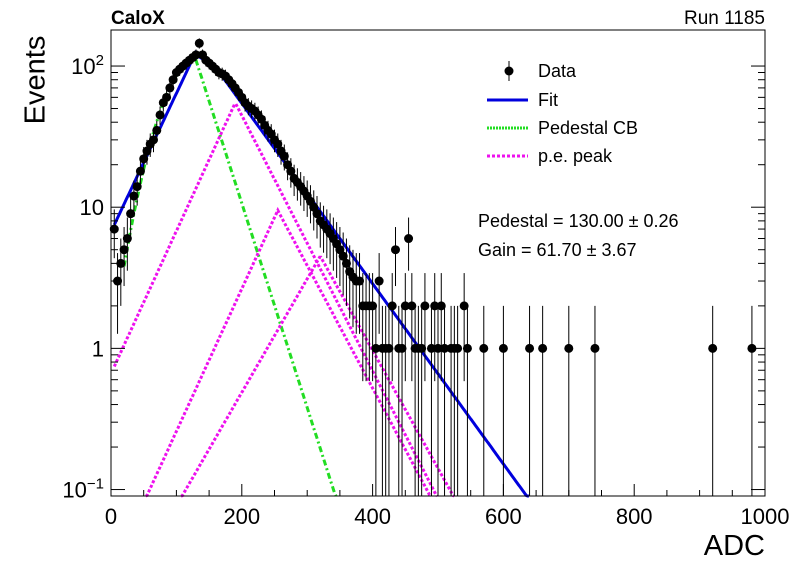 This screenshot has height=572, width=796. Describe the element at coordinates (92, 207) in the screenshot. I see `y-tick-label: 10` at that location.